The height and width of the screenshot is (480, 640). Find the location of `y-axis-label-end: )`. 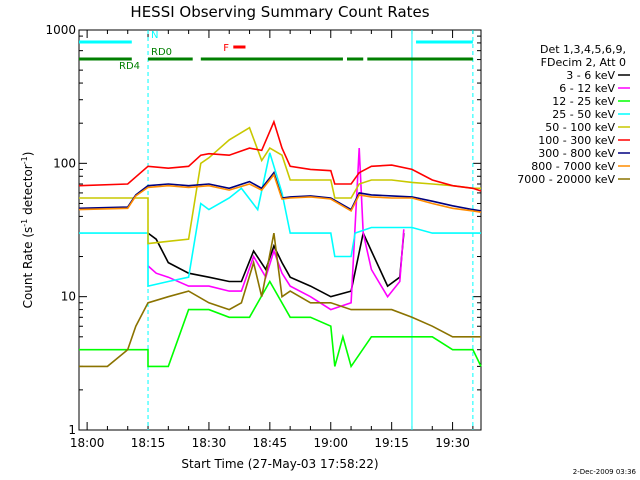

y-axis-label-end: ) is located at coordinates (28, 154).